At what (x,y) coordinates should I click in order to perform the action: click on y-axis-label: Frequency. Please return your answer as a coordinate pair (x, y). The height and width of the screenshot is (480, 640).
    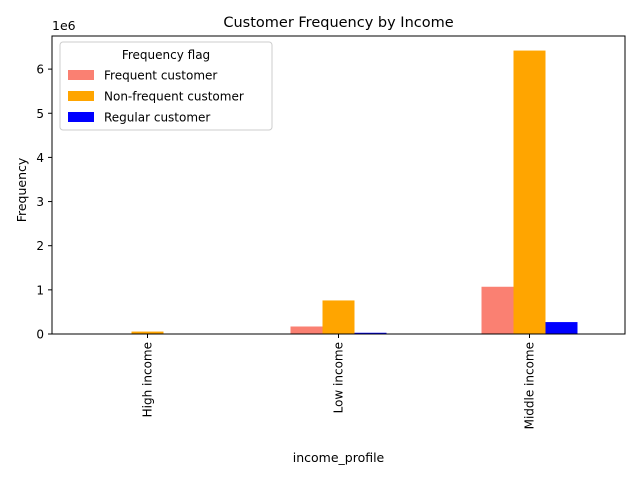
    Looking at the image, I should click on (21, 189).